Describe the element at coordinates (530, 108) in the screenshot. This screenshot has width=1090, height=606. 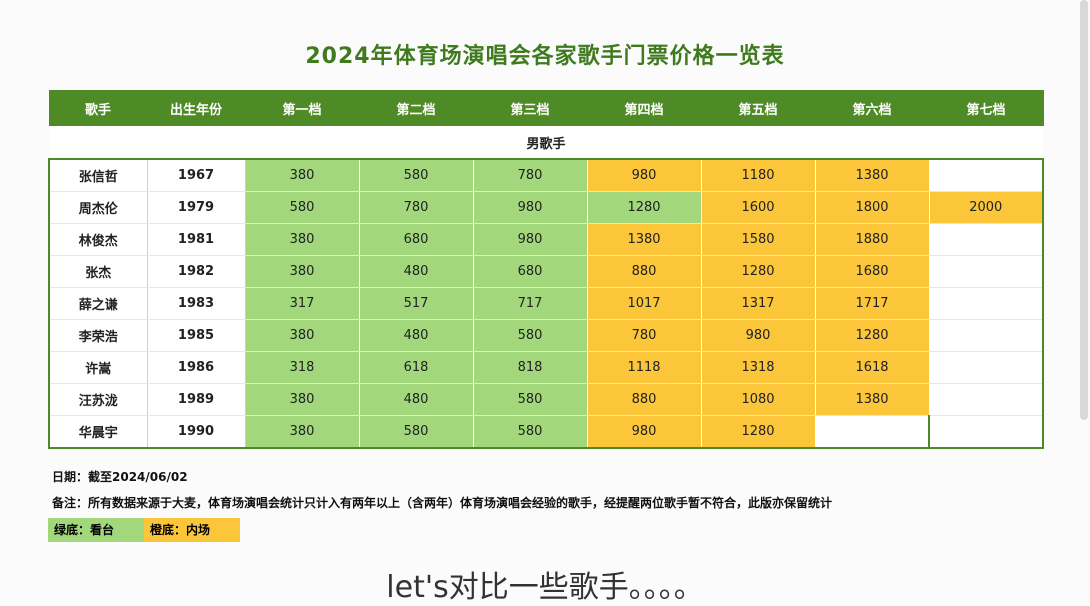
I see `header-cell: 第三档` at that location.